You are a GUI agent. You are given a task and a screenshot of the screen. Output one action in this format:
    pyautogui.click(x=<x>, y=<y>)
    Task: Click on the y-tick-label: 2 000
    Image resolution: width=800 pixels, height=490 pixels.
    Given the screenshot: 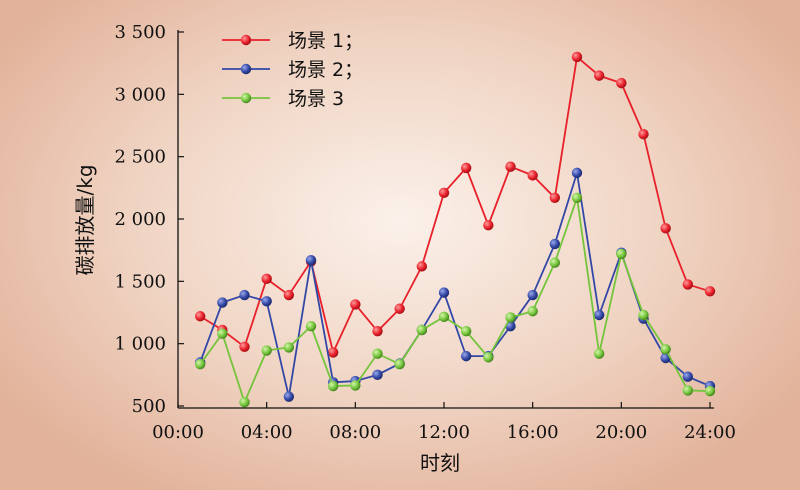 What is the action you would take?
    pyautogui.click(x=140, y=219)
    